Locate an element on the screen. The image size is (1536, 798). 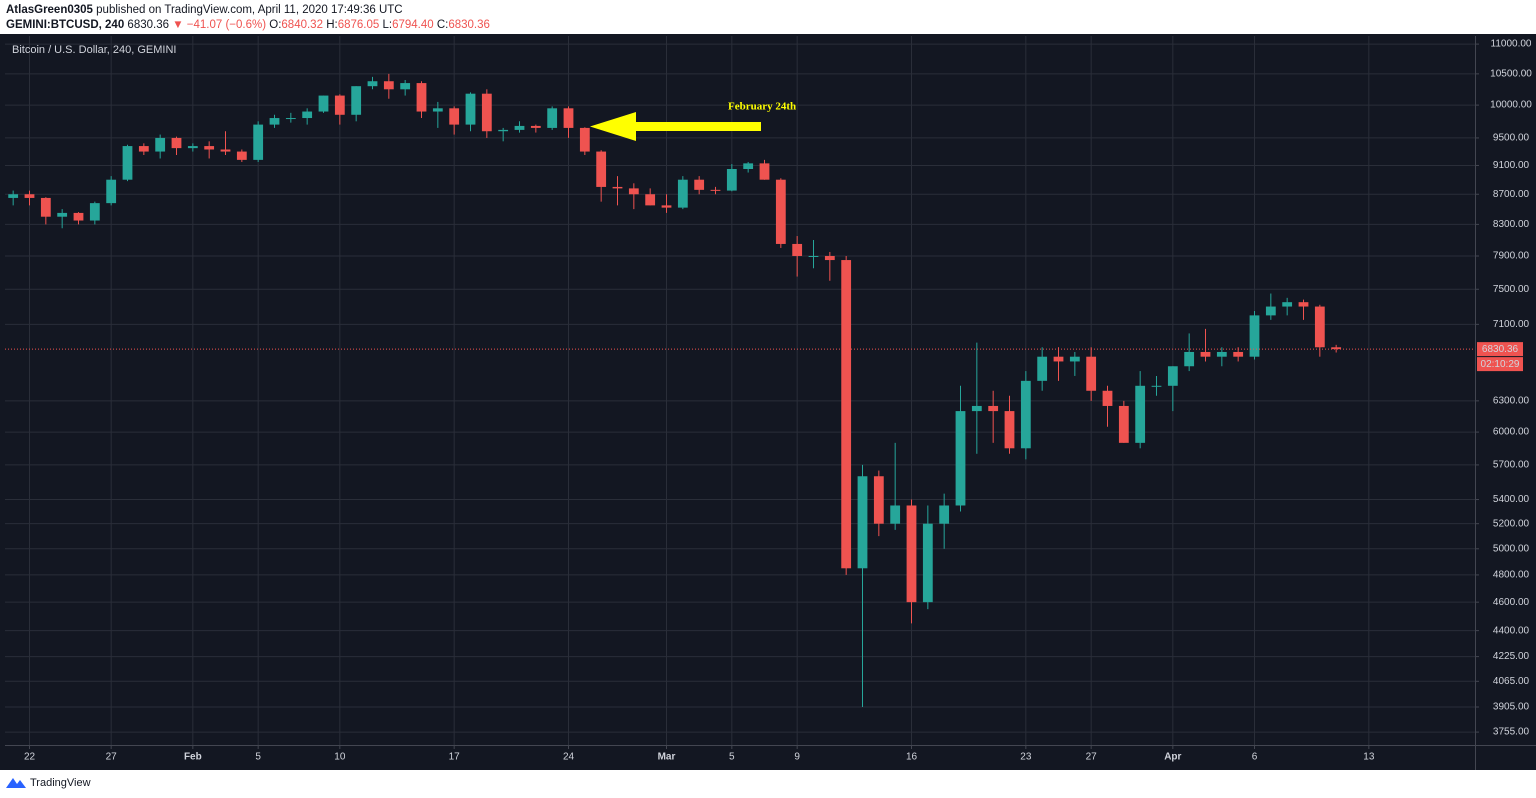
o-label: O: is located at coordinates (275, 25).